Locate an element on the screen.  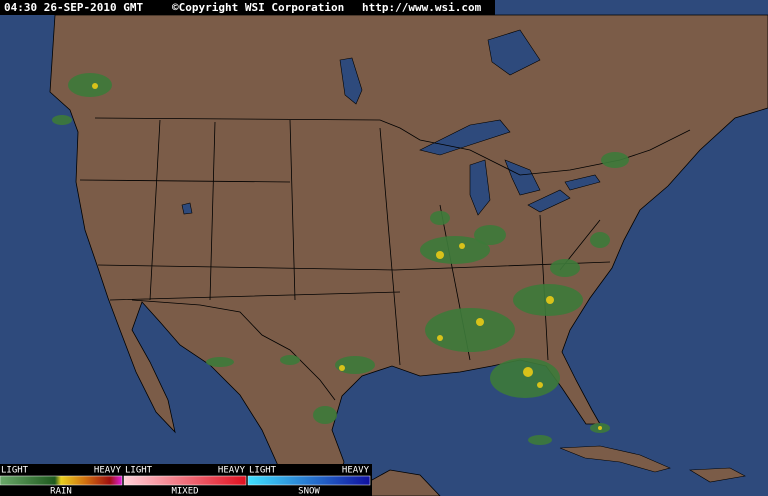
hispaniola is located at coordinates (717, 475).